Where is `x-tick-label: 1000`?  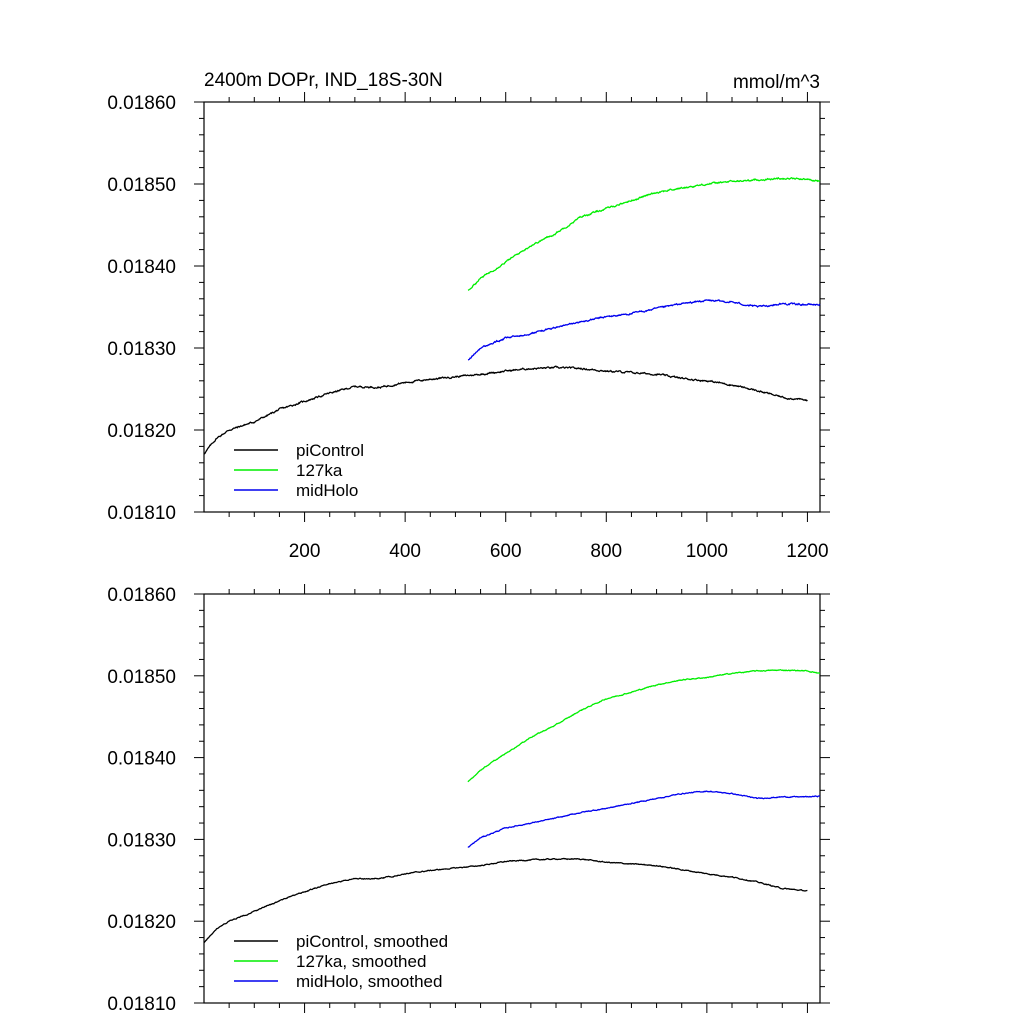 x-tick-label: 1000 is located at coordinates (707, 551).